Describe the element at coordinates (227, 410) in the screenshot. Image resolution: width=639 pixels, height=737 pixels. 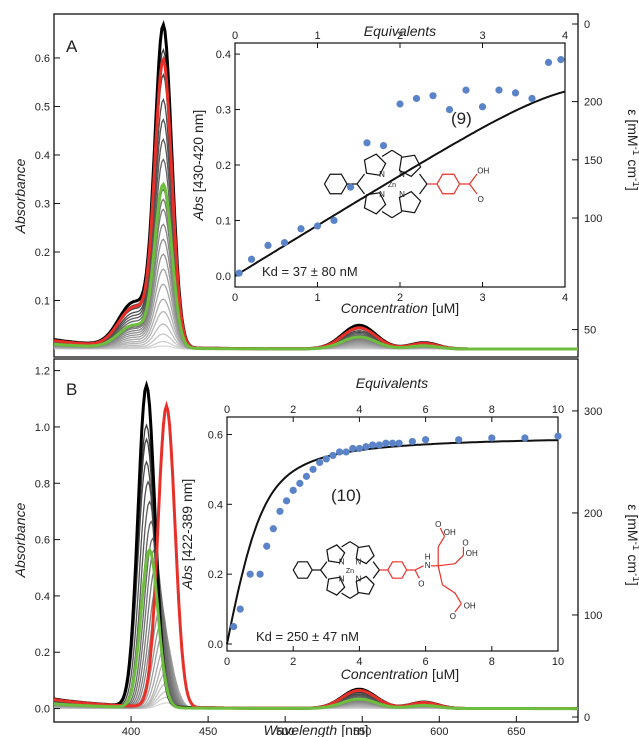
I see `inset-top-tick-label: 0` at that location.